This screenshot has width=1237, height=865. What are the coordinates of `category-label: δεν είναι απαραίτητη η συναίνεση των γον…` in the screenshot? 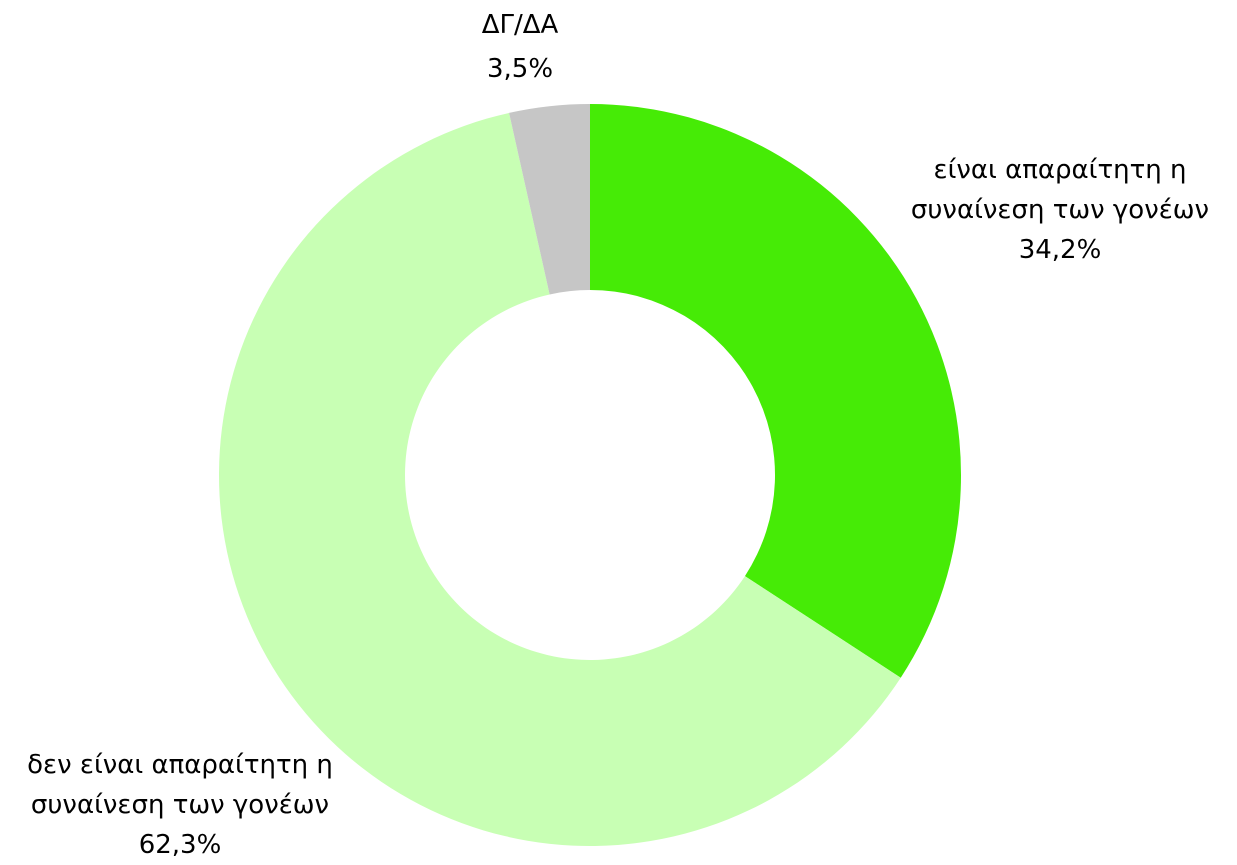 It's located at (180, 785).